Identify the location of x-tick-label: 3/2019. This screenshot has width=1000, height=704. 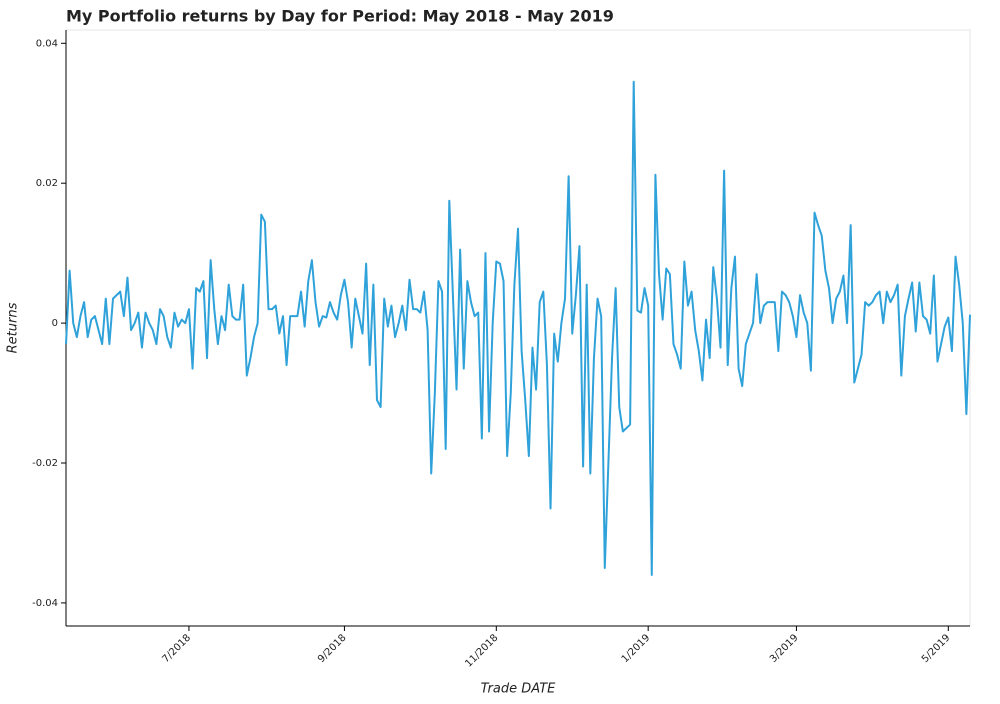
(784, 648).